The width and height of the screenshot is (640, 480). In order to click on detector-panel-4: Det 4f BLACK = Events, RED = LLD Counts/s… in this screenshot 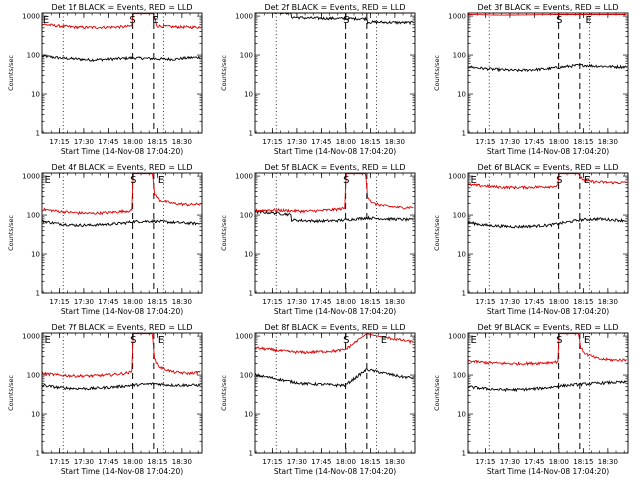, I will do `click(105, 239)`.